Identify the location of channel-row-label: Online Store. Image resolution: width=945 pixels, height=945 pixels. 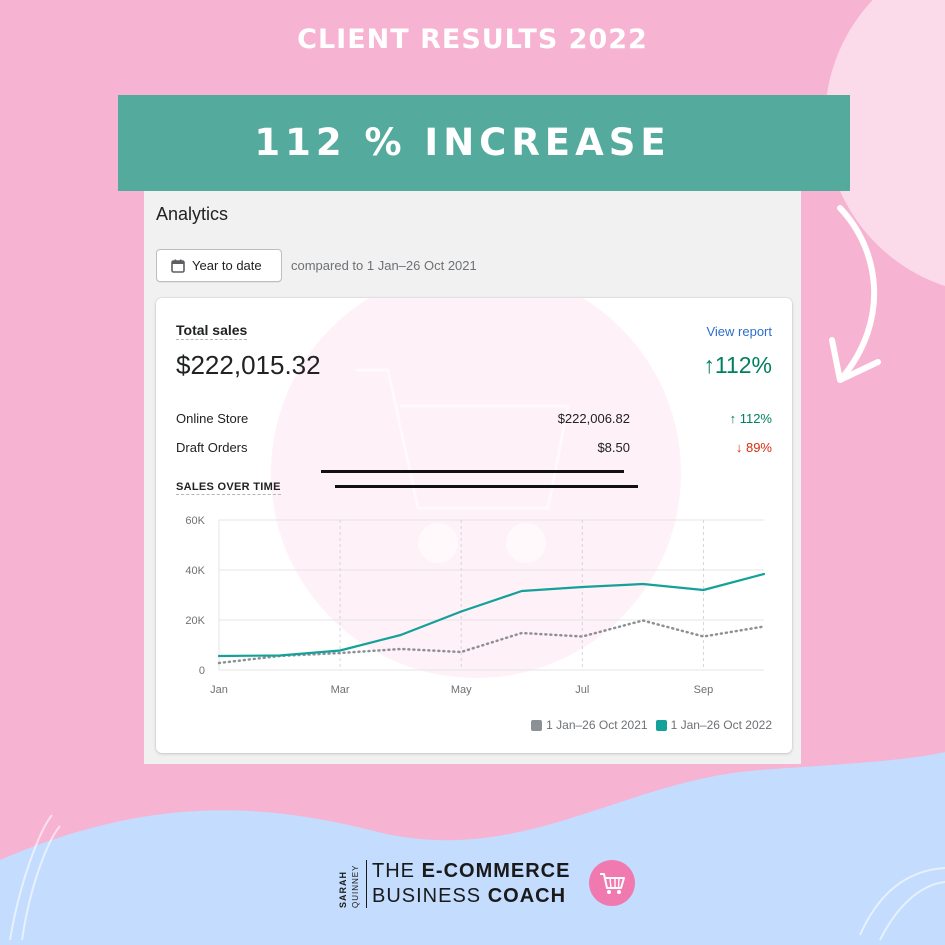
(212, 418).